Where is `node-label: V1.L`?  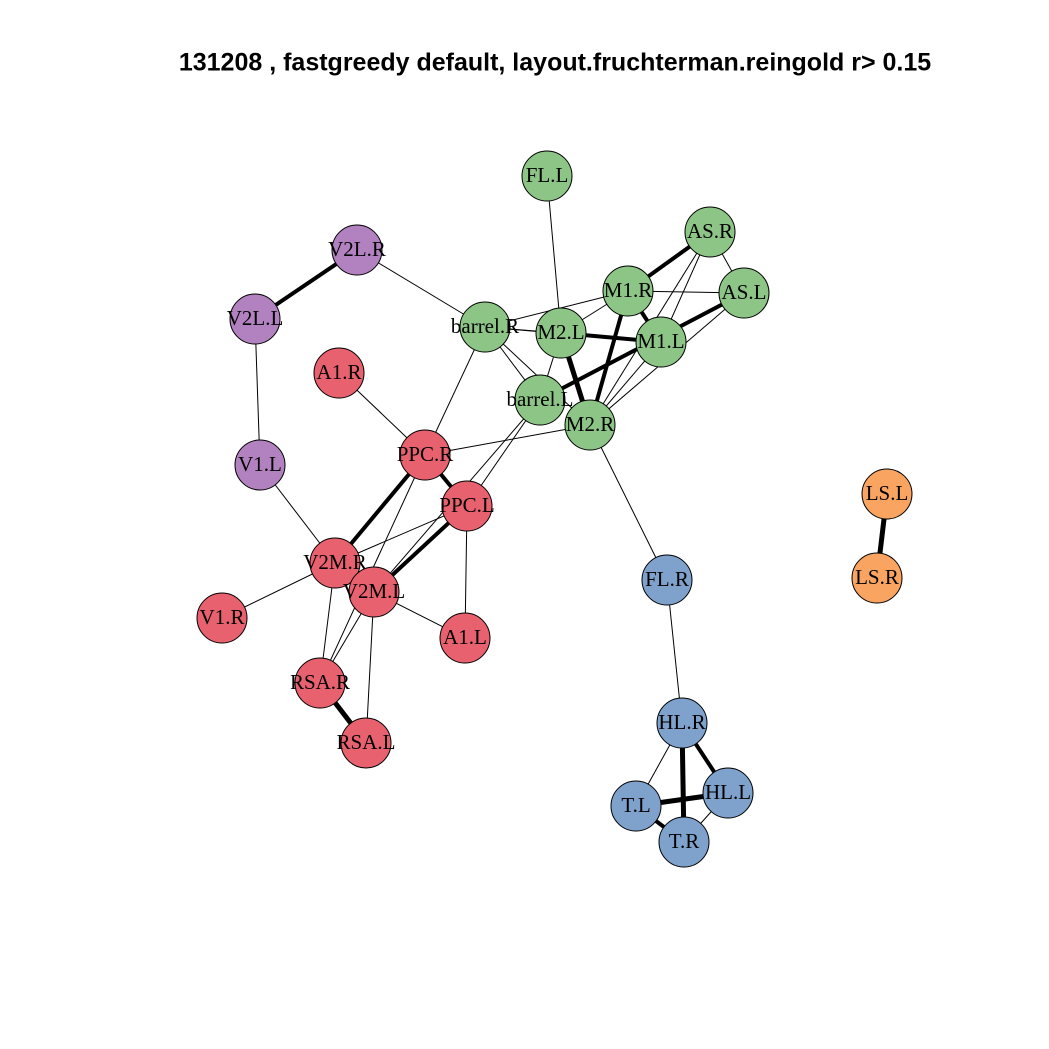 node-label: V1.L is located at coordinates (260, 464).